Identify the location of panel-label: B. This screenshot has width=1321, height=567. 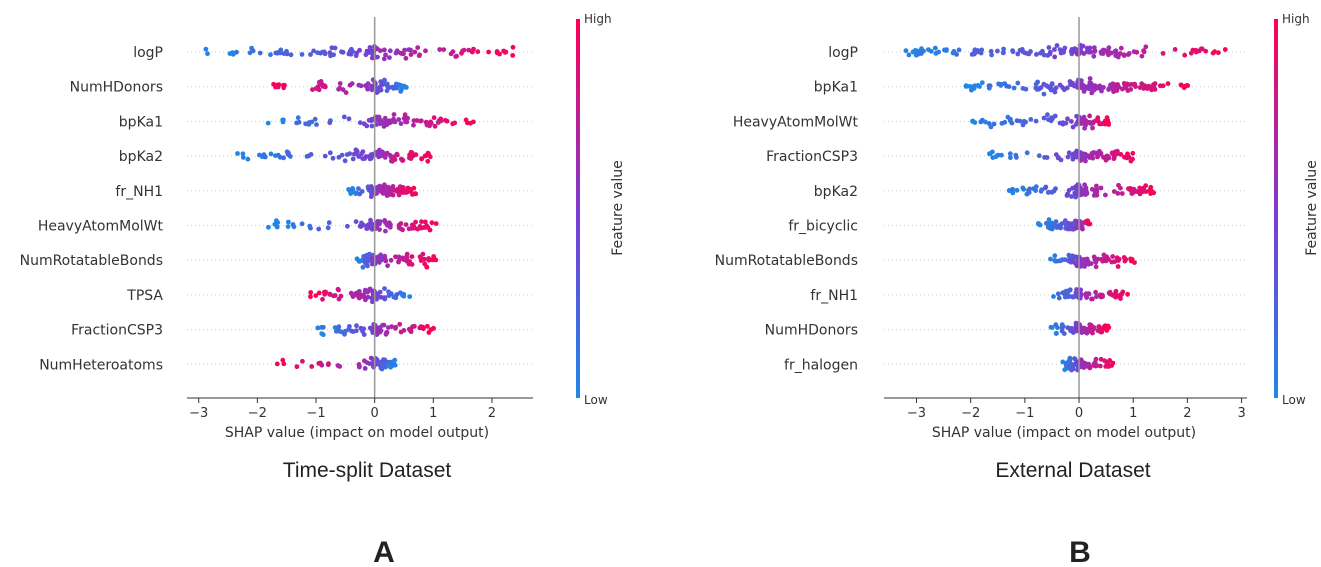
(1080, 551).